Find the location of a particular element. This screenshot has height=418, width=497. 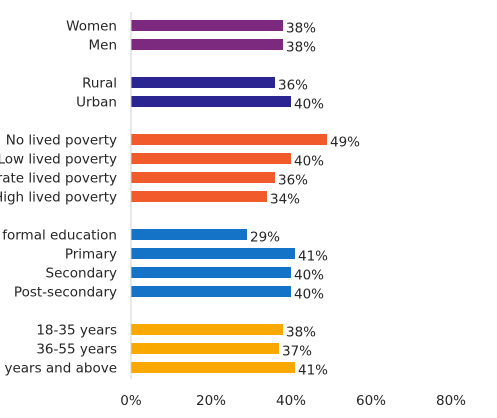

category-label: Moderate lived poverty is located at coordinates (58, 179).